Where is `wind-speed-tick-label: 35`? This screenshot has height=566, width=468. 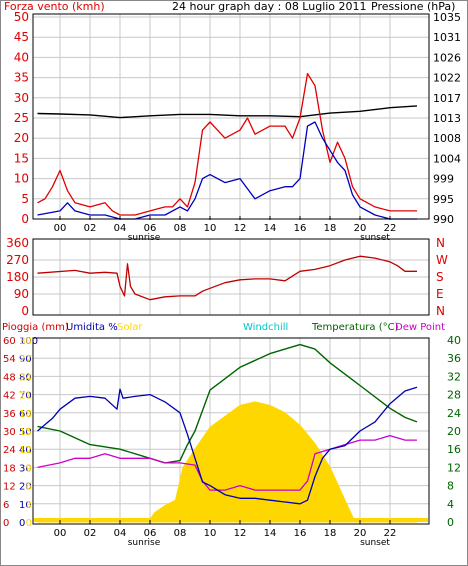 wind-speed-tick-label: 35 is located at coordinates (21, 78).